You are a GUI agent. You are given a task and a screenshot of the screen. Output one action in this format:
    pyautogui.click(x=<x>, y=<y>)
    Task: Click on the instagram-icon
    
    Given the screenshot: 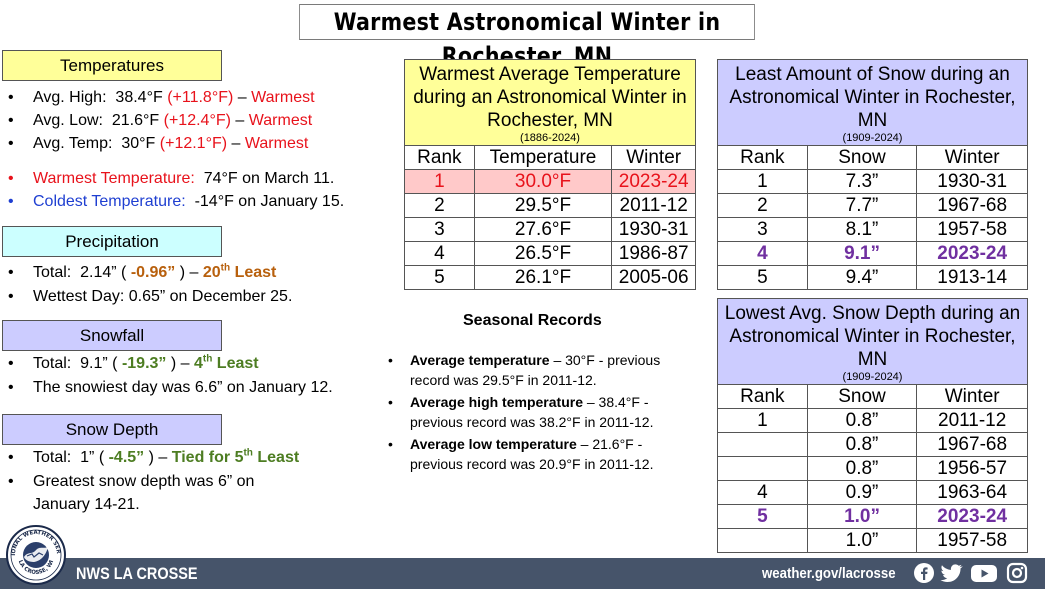 What is the action you would take?
    pyautogui.click(x=1017, y=573)
    